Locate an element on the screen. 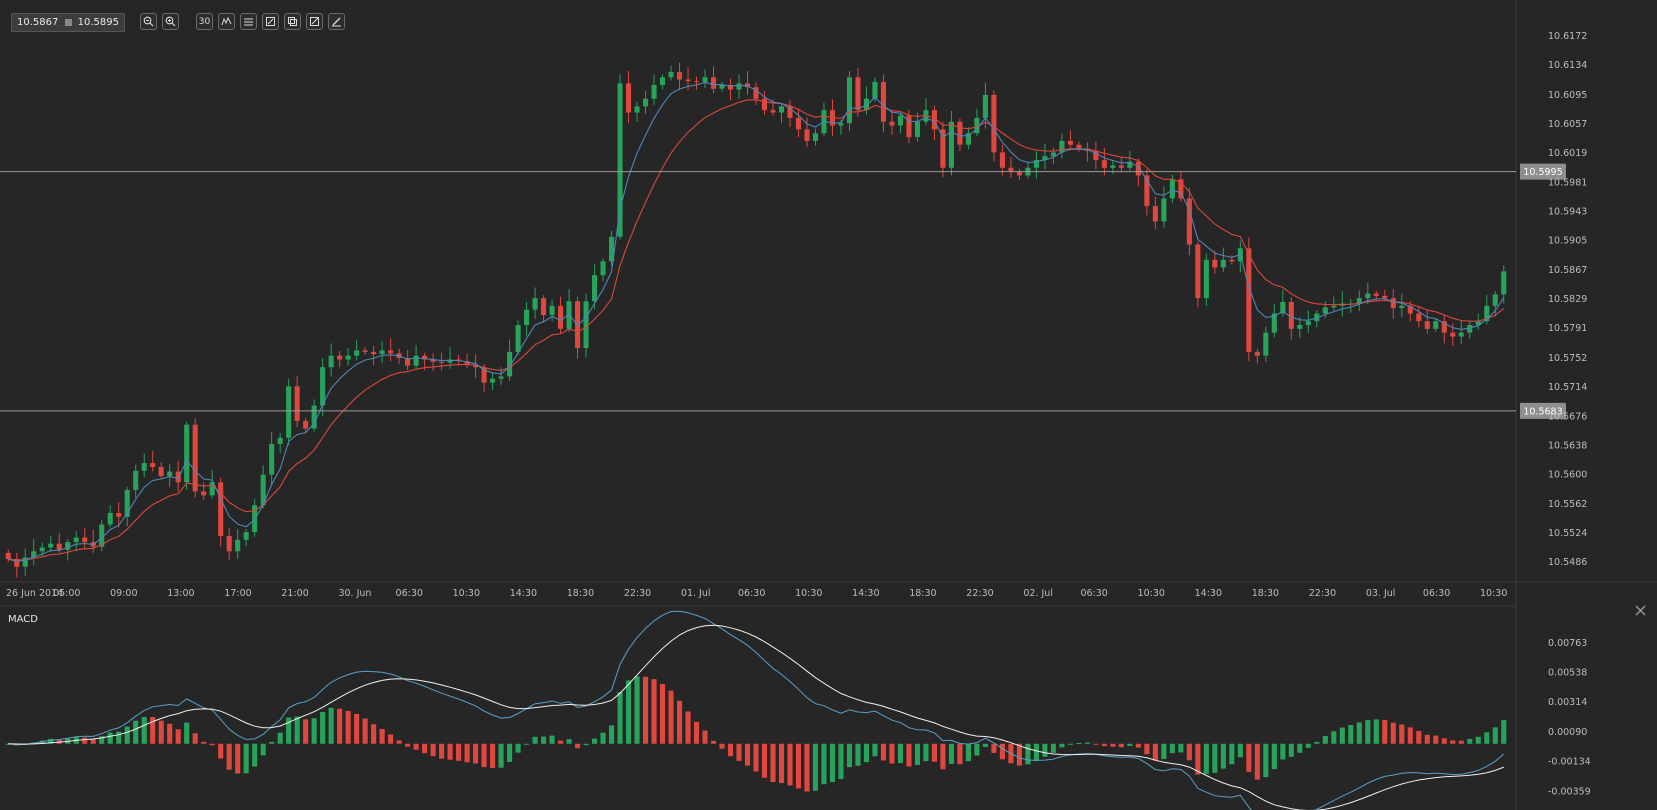 The width and height of the screenshot is (1657, 810). settings-button is located at coordinates (248, 21).